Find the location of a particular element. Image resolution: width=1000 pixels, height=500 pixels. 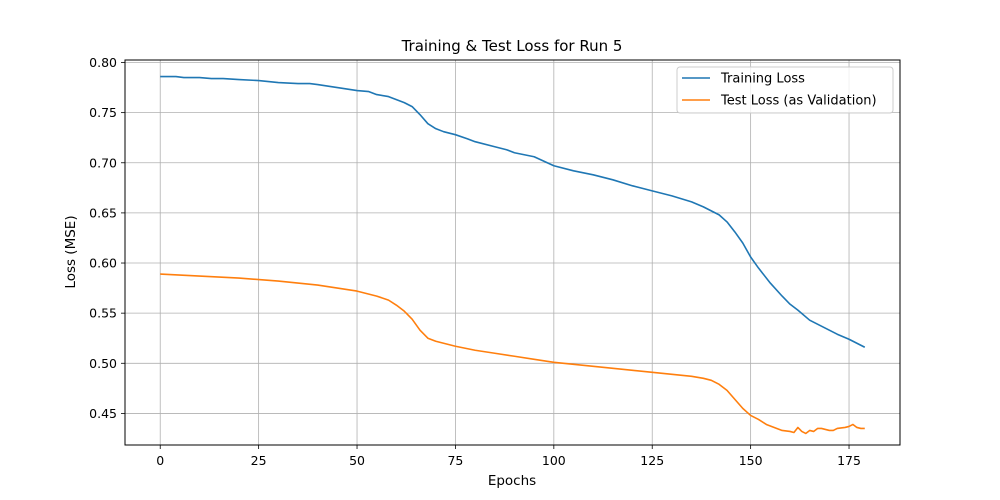

x-tick-label: 25 is located at coordinates (259, 460).